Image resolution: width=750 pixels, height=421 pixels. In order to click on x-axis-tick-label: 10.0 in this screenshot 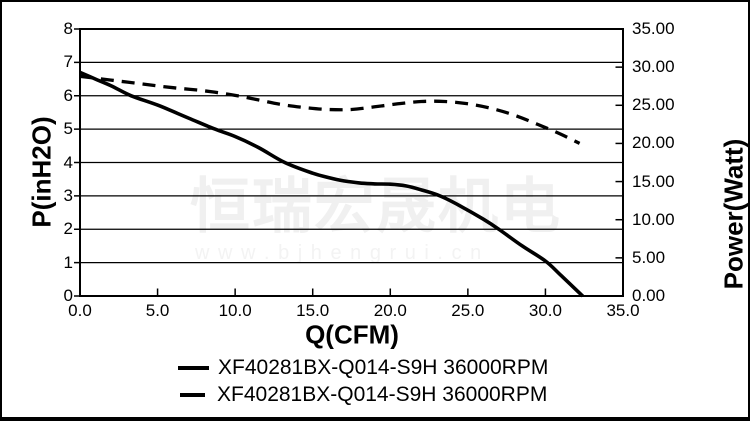, I will do `click(235, 310)`.